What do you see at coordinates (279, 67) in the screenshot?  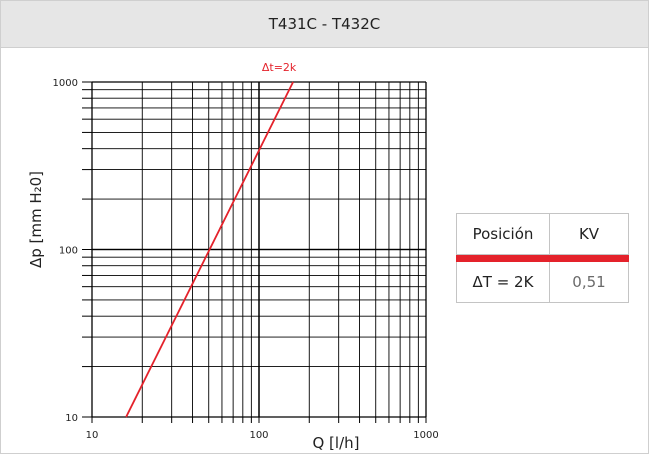 I see `series-label: Δt=2k` at bounding box center [279, 67].